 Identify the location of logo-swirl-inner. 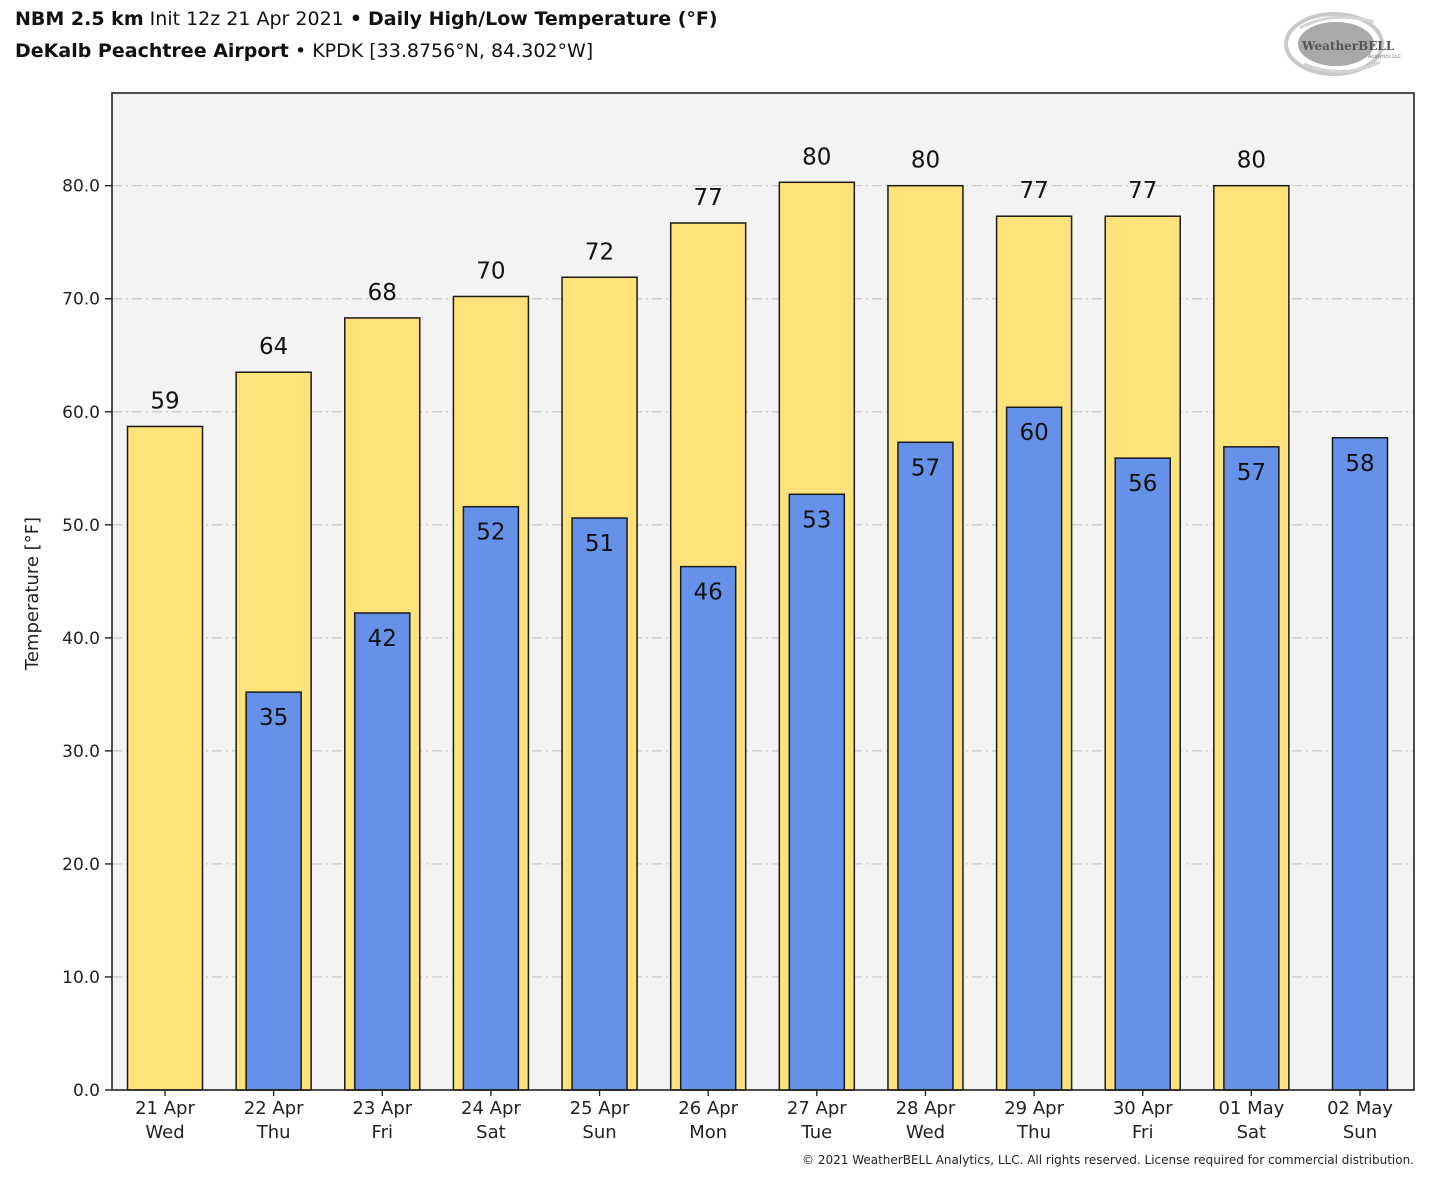
(1336, 44).